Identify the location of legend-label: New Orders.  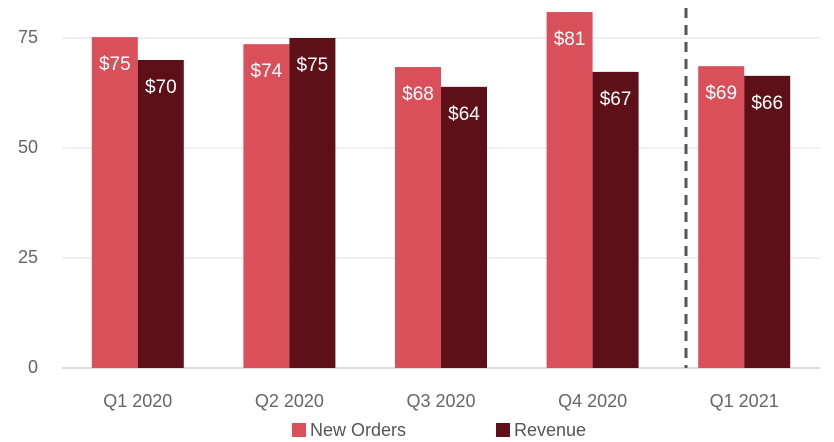
(358, 430).